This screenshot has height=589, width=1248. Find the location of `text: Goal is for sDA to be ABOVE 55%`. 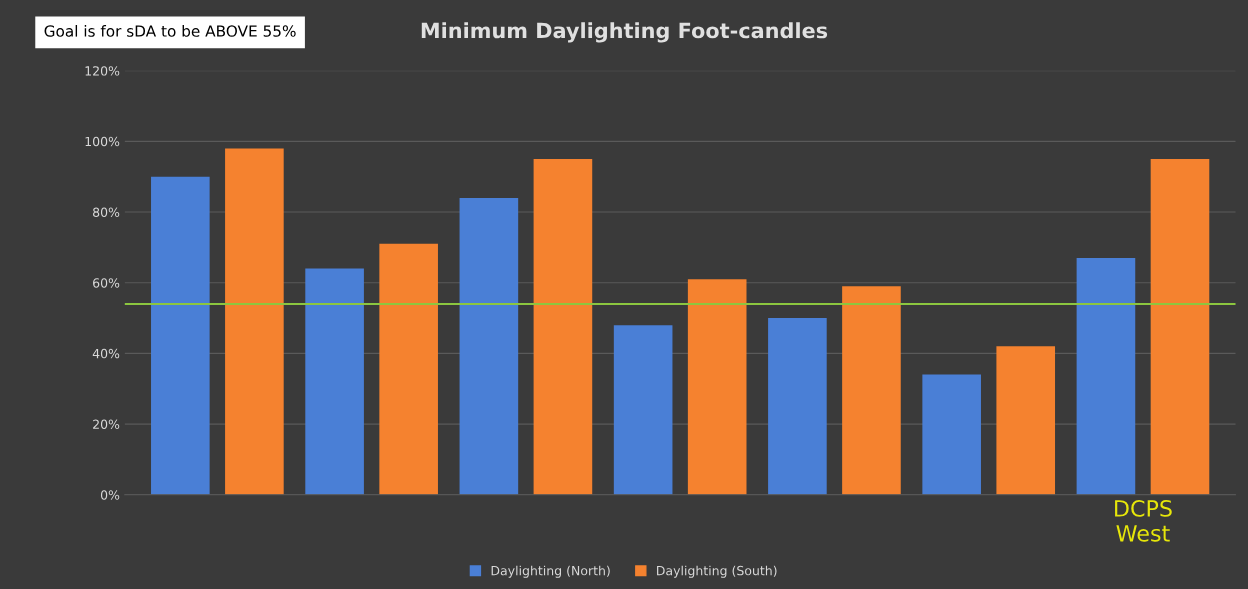

text: Goal is for sDA to be ABOVE 55% is located at coordinates (170, 31).